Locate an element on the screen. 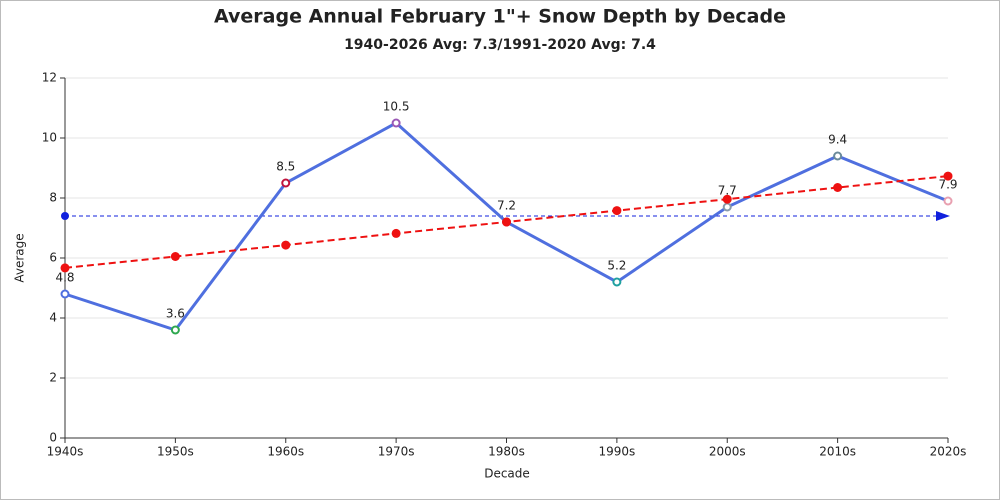  x-tick-label: 1990s is located at coordinates (616, 452).